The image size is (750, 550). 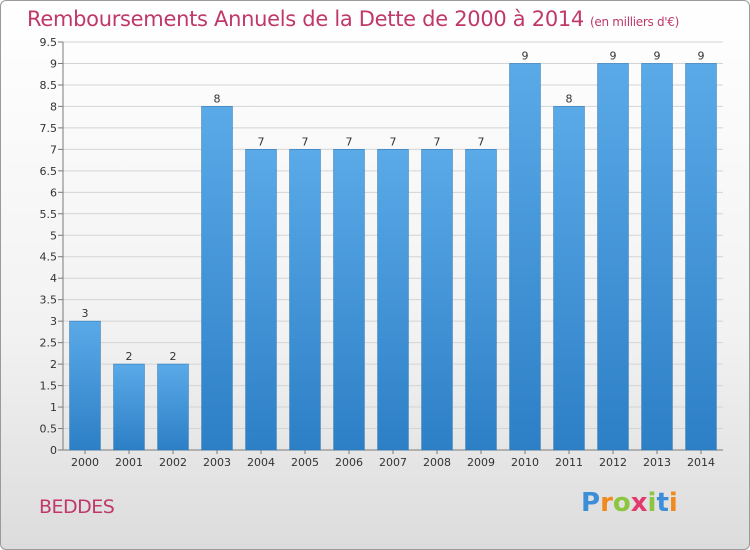 What do you see at coordinates (569, 462) in the screenshot?
I see `x-tick-label: 2011` at bounding box center [569, 462].